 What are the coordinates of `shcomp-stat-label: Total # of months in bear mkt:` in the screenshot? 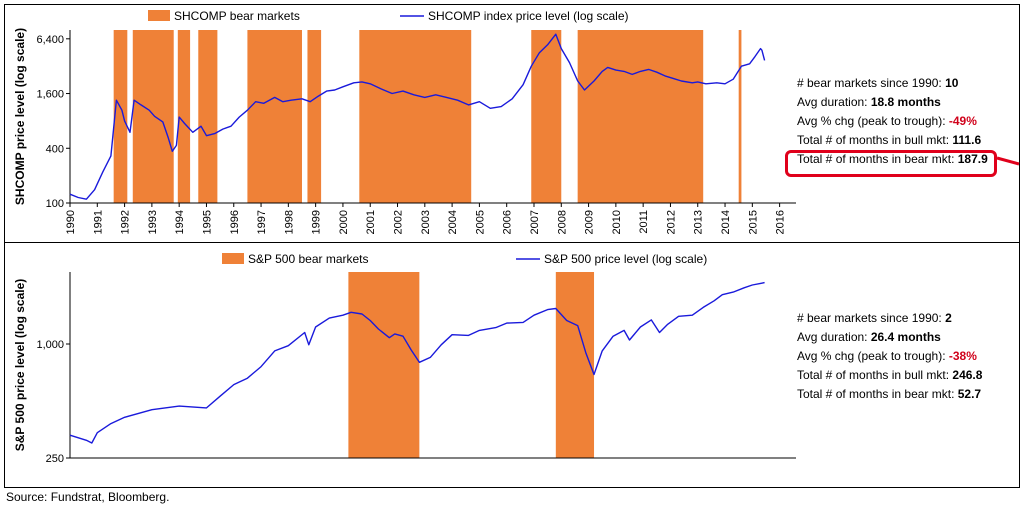 It's located at (877, 159).